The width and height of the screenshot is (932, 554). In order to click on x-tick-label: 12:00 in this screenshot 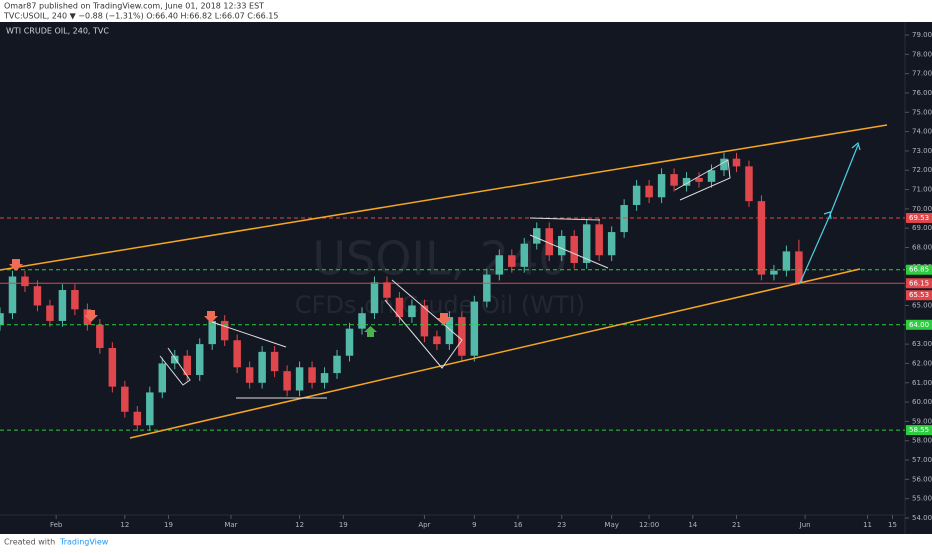, I will do `click(649, 525)`.